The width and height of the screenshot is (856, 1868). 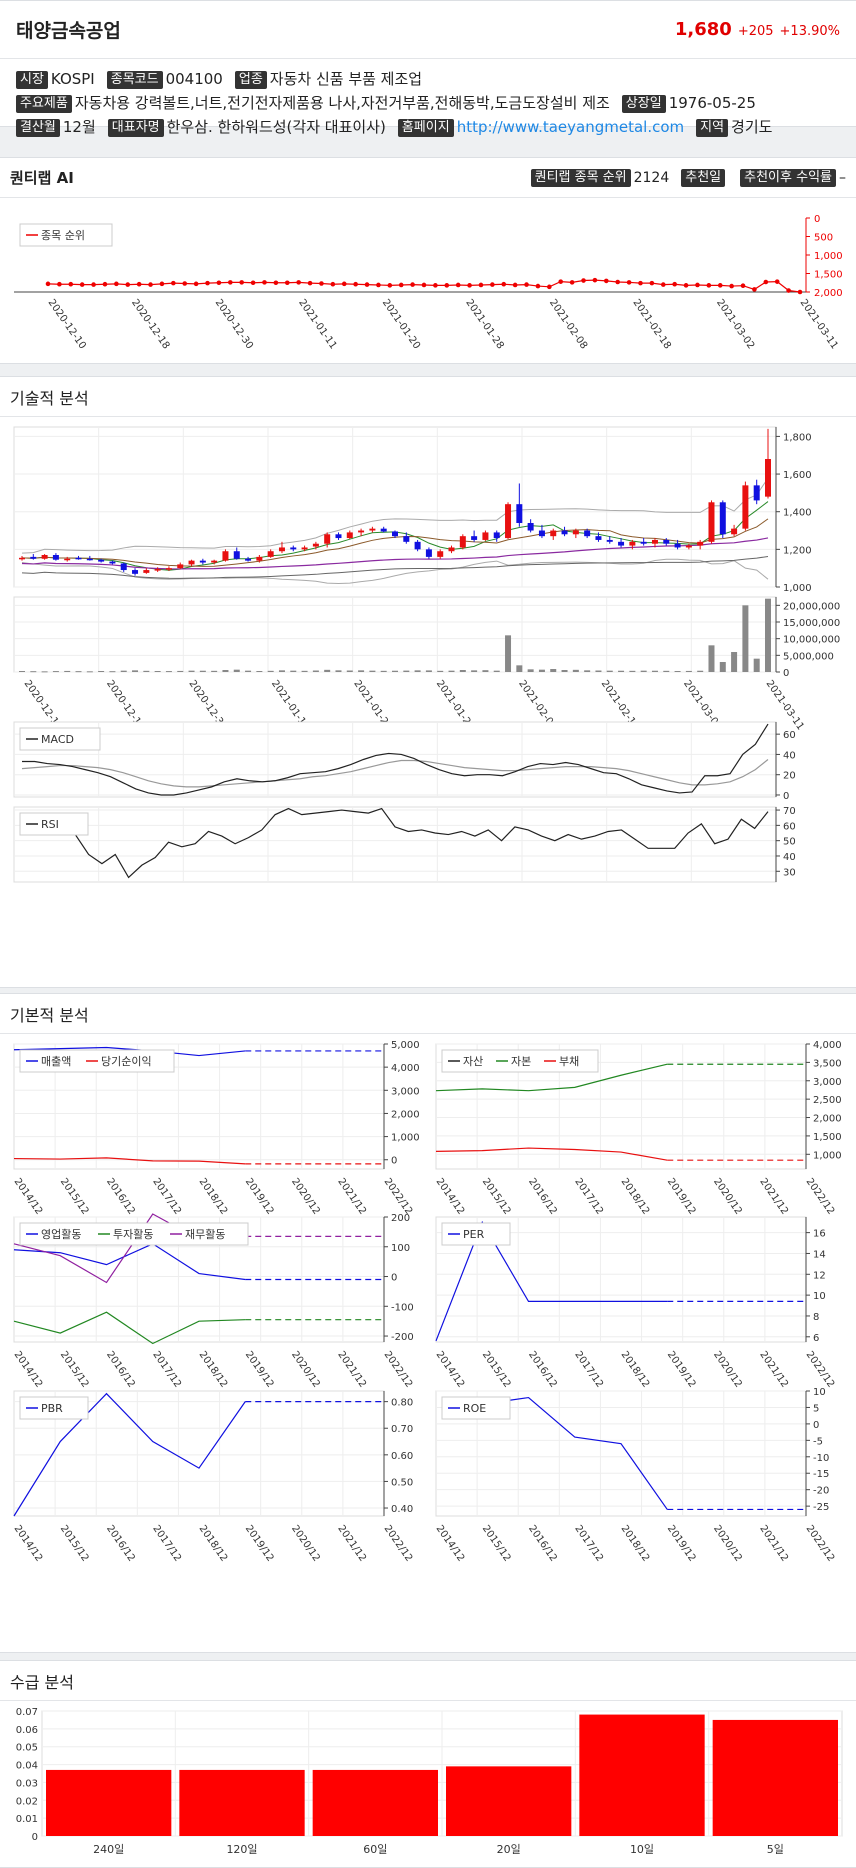 I want to click on y-tick-label: 30, so click(x=789, y=872).